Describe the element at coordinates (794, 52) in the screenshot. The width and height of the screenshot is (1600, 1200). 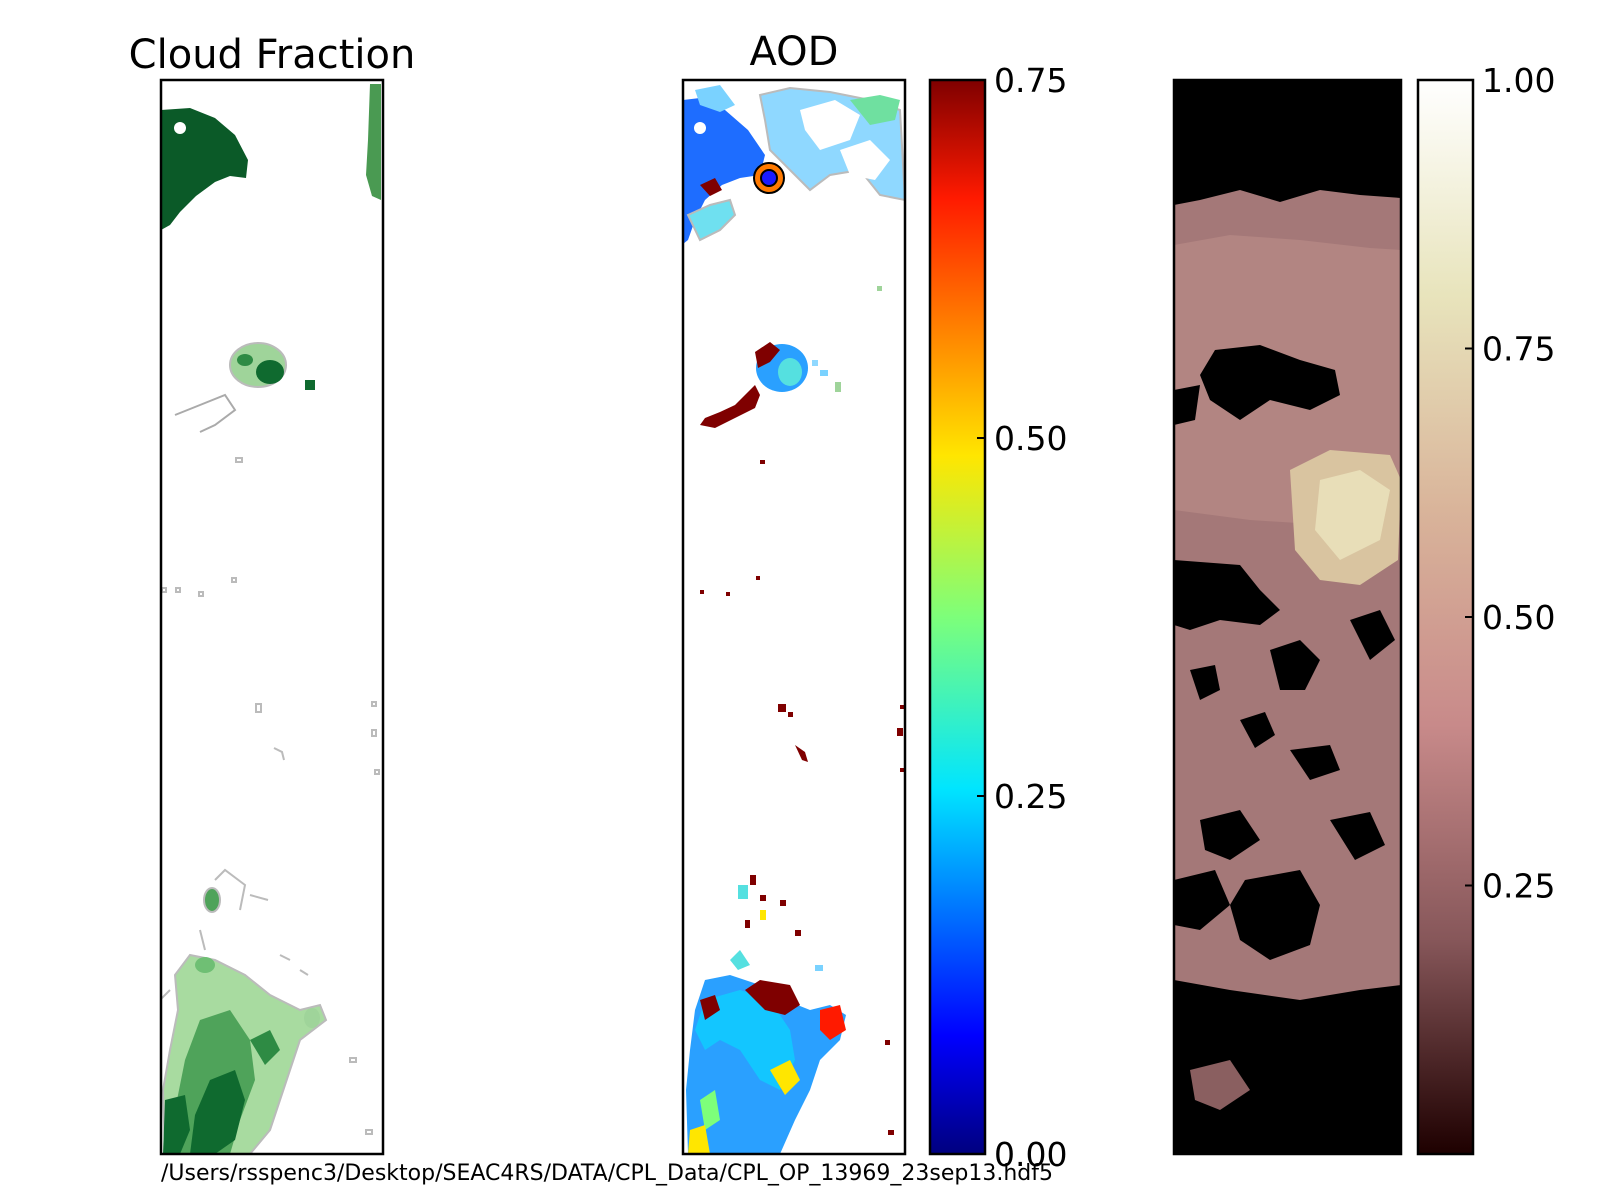
I see `aod-title: AOD` at that location.